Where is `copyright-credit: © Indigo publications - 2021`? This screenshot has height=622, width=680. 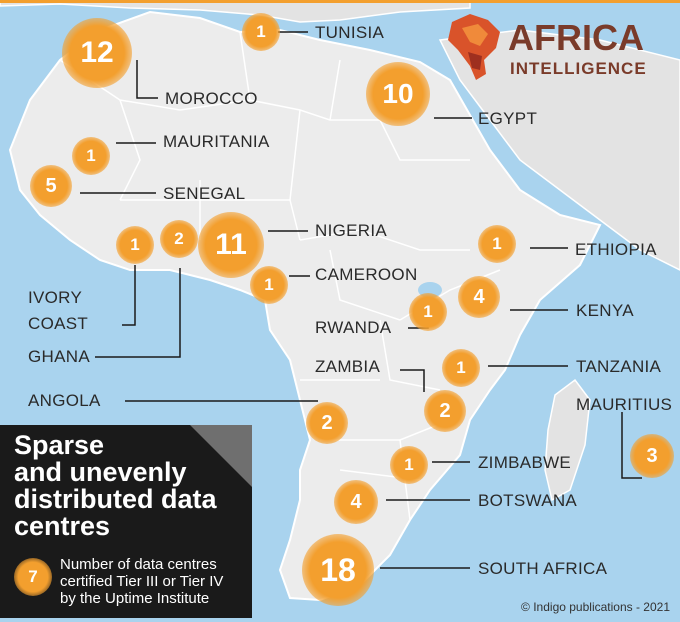 copyright-credit: © Indigo publications - 2021 is located at coordinates (595, 607).